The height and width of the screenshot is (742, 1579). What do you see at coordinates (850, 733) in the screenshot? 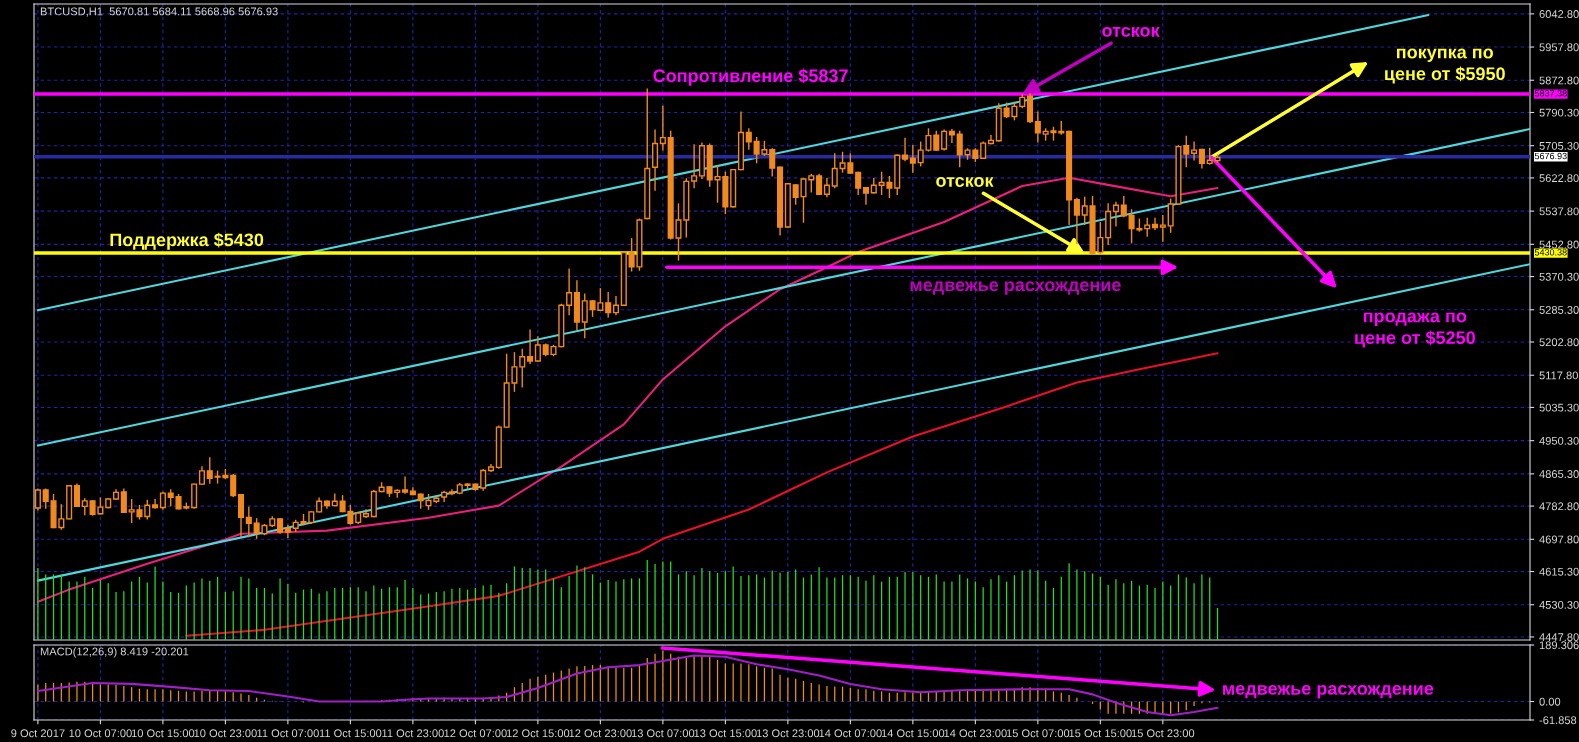
I see `x-tick-label: 14 Oct 07:00` at bounding box center [850, 733].